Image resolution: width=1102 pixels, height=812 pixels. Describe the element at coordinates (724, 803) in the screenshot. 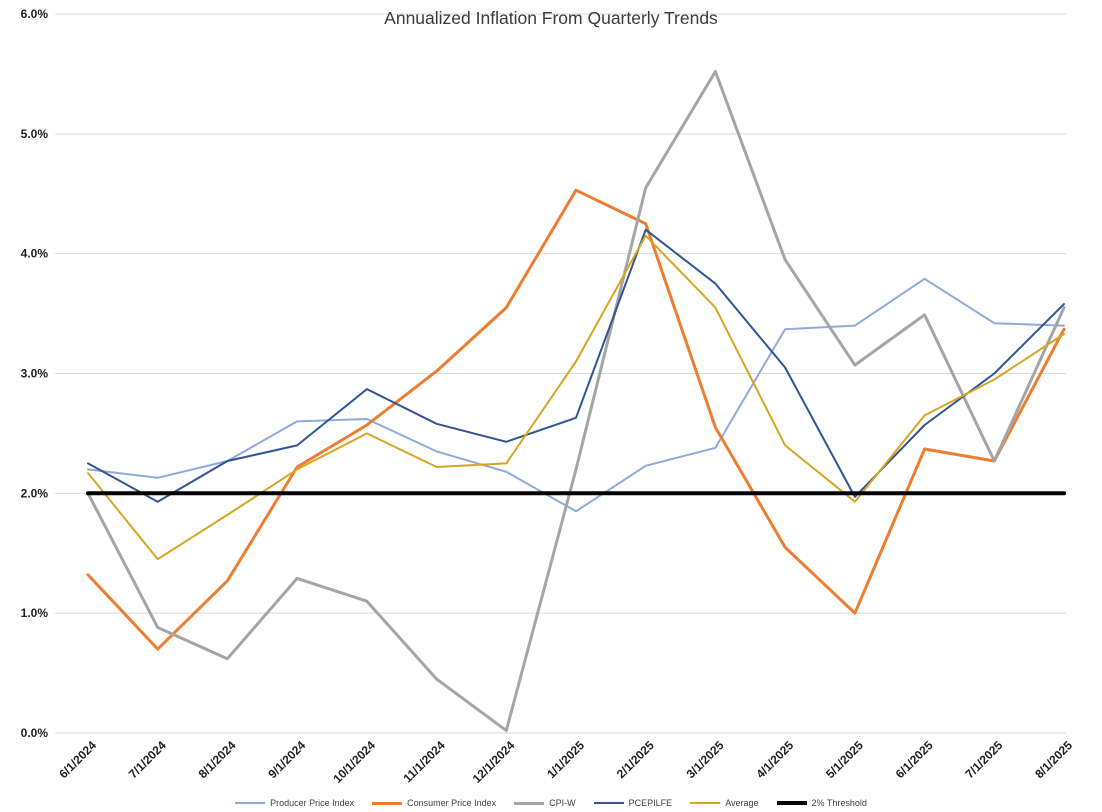

I see `legend-item-average: Average` at that location.